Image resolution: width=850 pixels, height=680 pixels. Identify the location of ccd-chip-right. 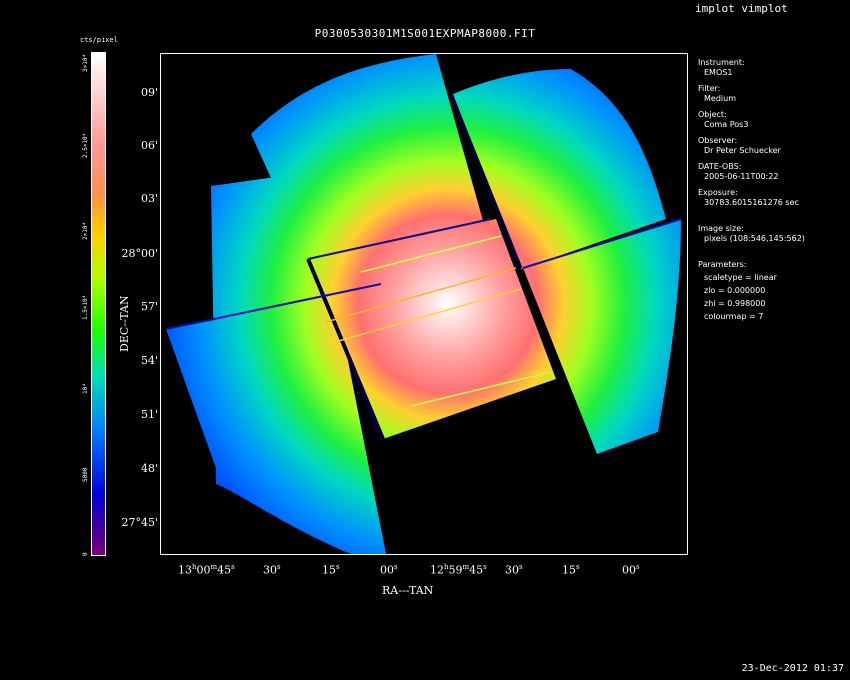
(602, 336).